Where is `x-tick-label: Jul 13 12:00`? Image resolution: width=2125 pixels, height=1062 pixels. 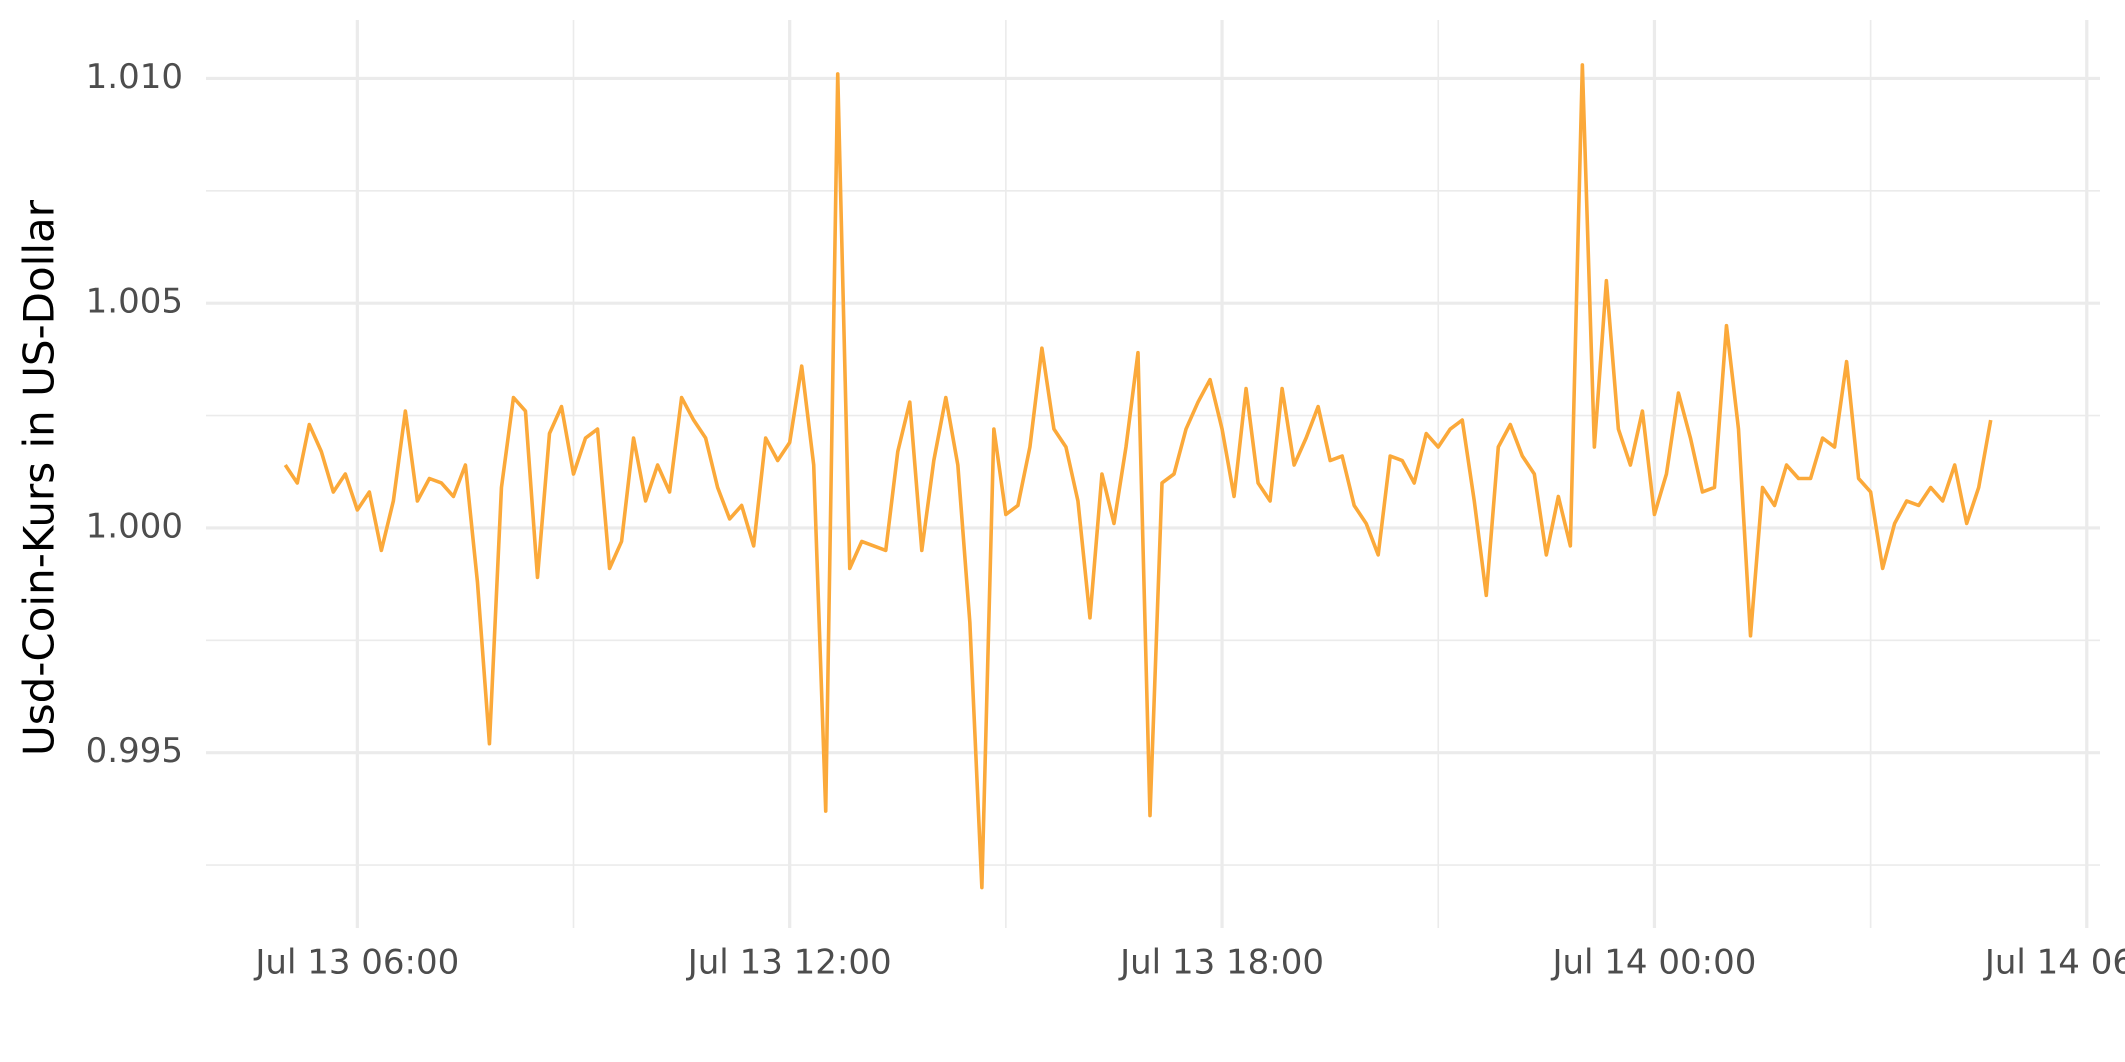
x-tick-label: Jul 13 12:00 is located at coordinates (789, 963).